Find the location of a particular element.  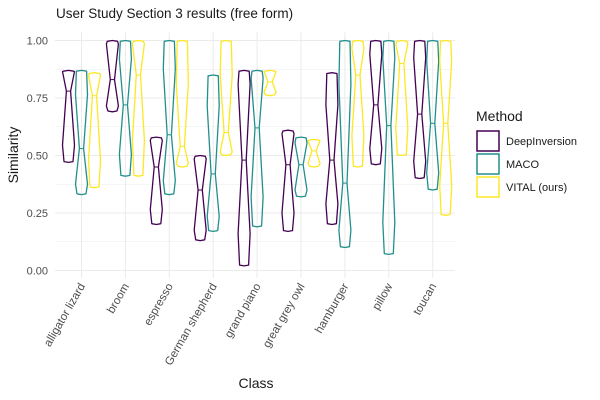

legend-title: Method is located at coordinates (499, 116).